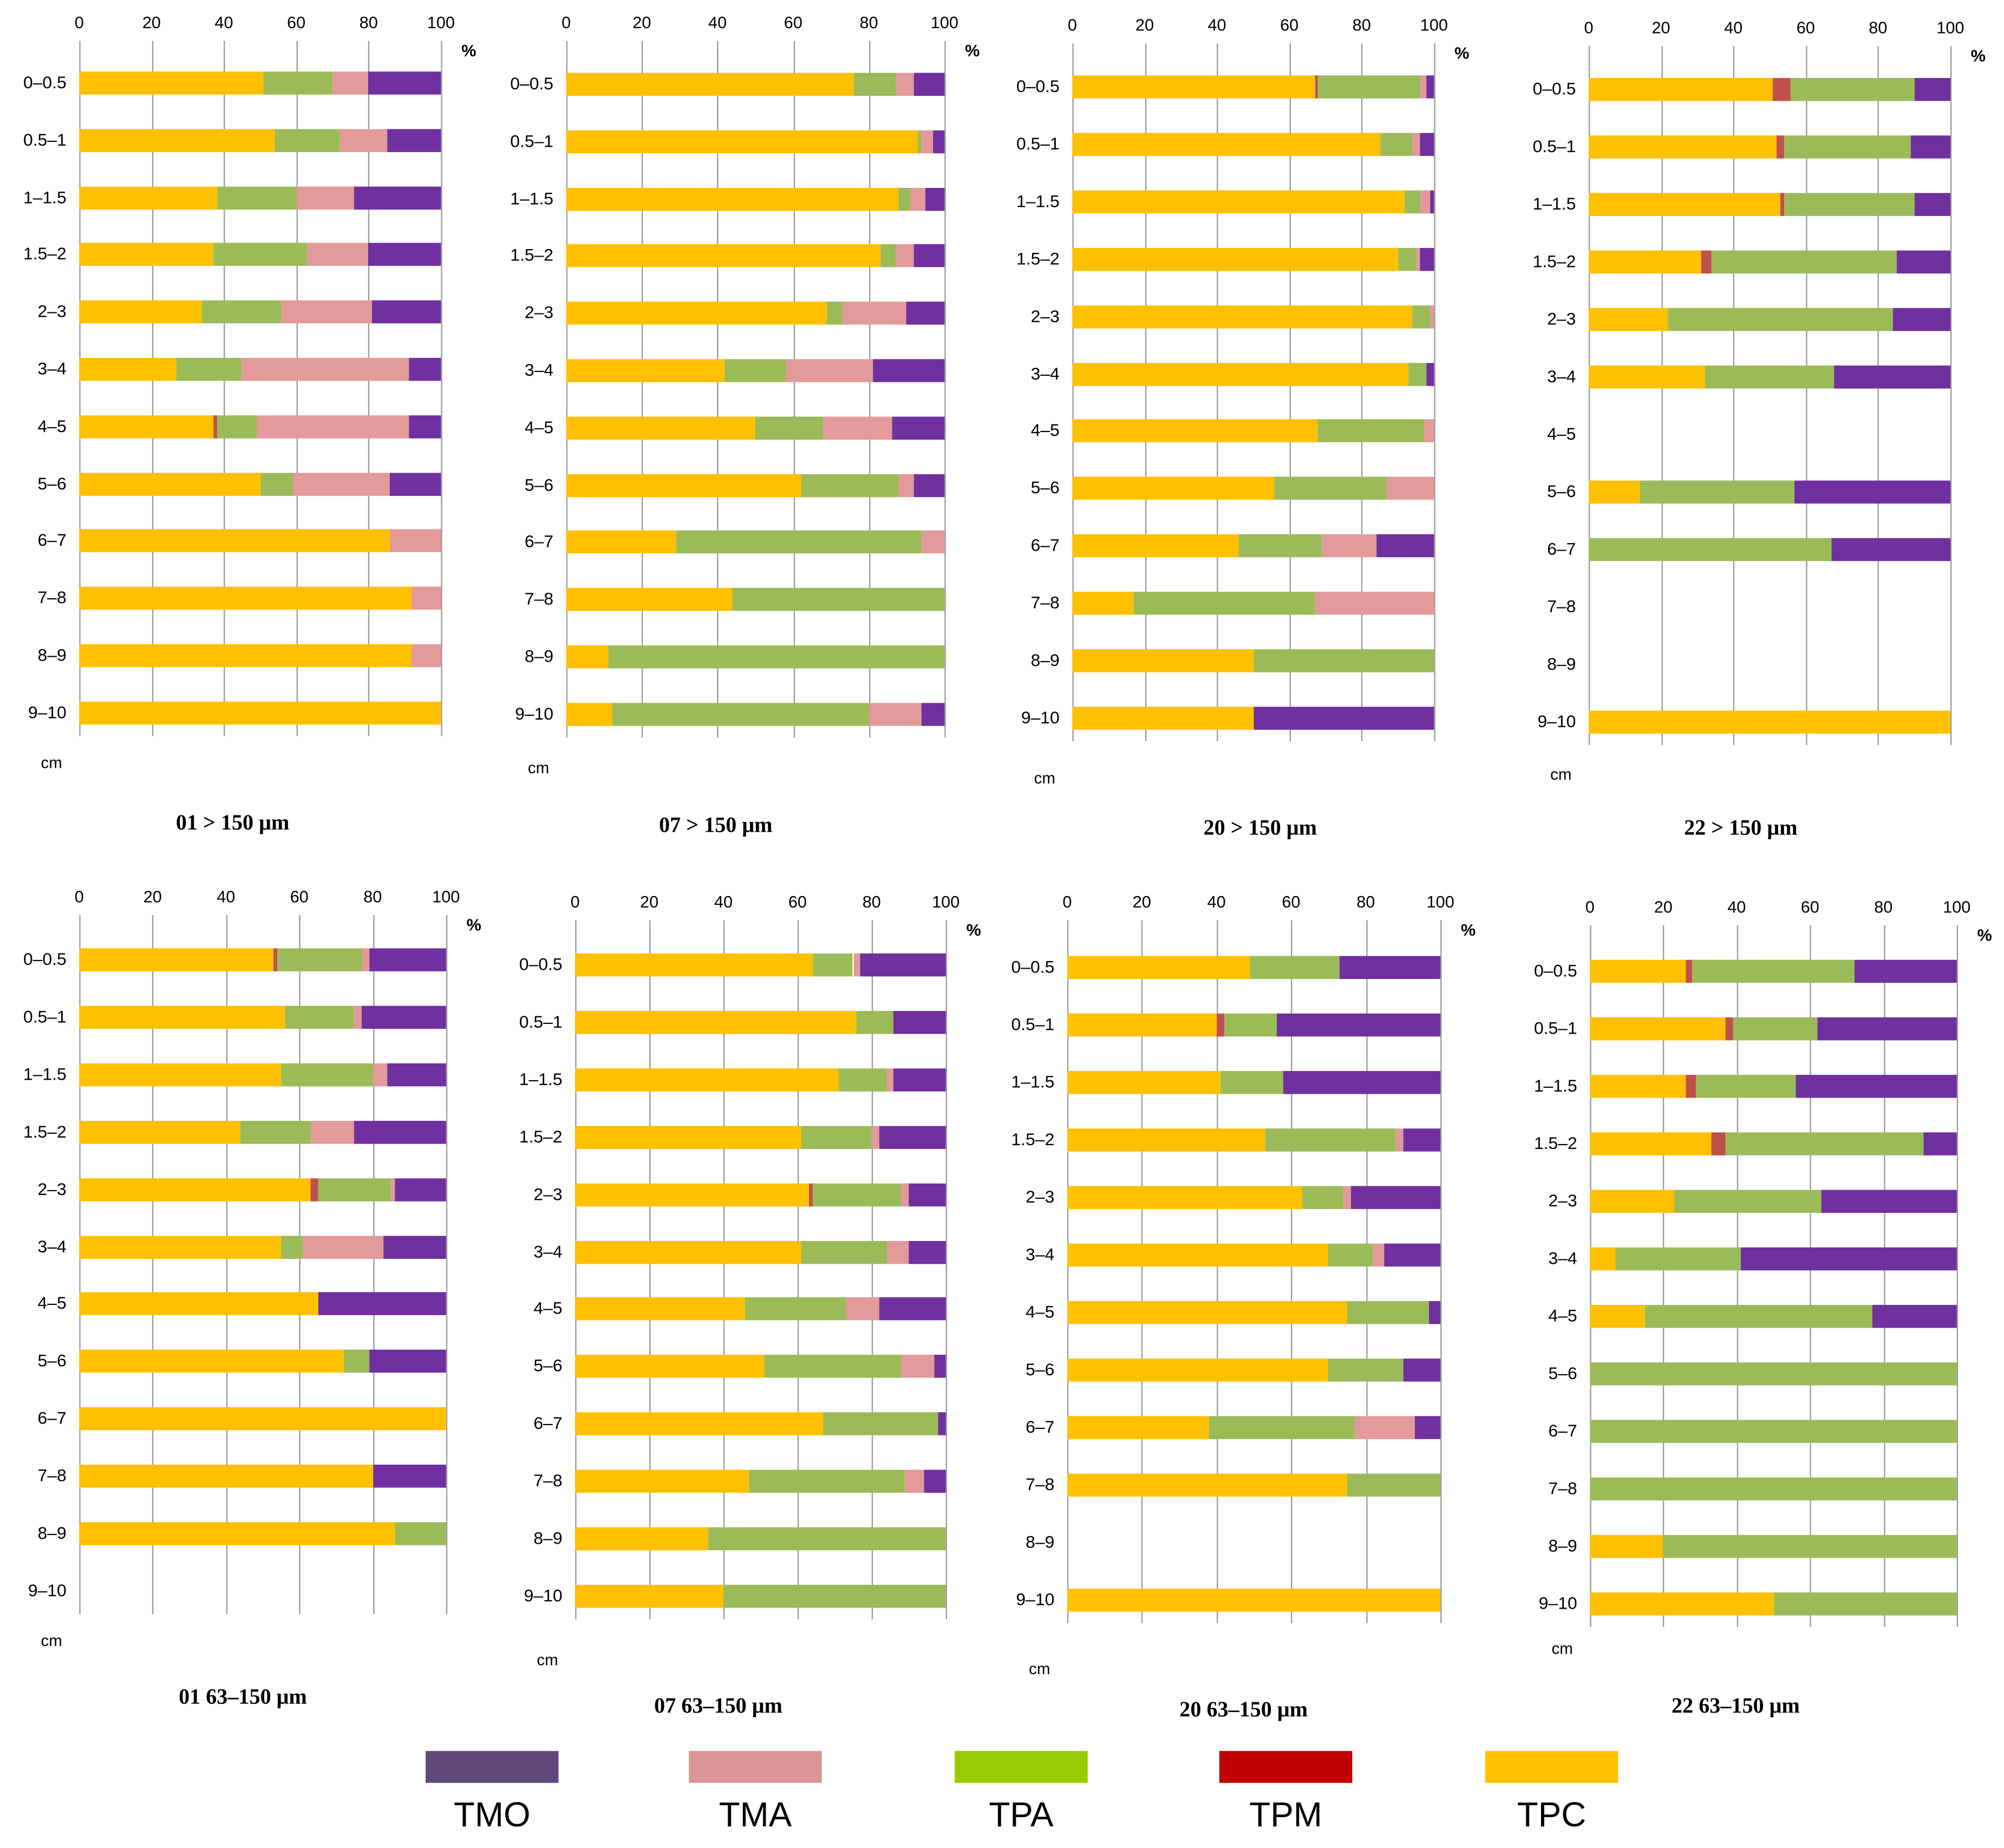 The image size is (2004, 1848). Describe the element at coordinates (1562, 1649) in the screenshot. I see `y-axis-unit-label: cm` at that location.